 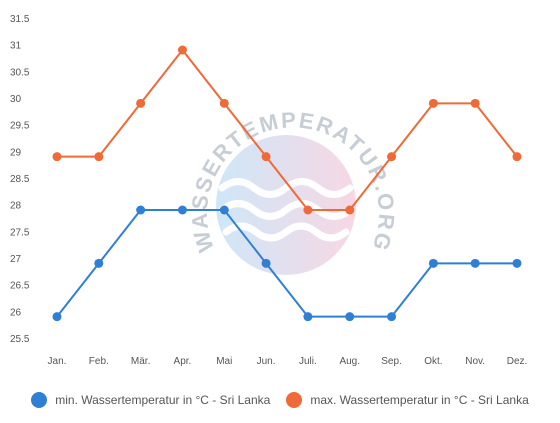 I want to click on y-tick-label: 25.5, so click(x=20, y=339).